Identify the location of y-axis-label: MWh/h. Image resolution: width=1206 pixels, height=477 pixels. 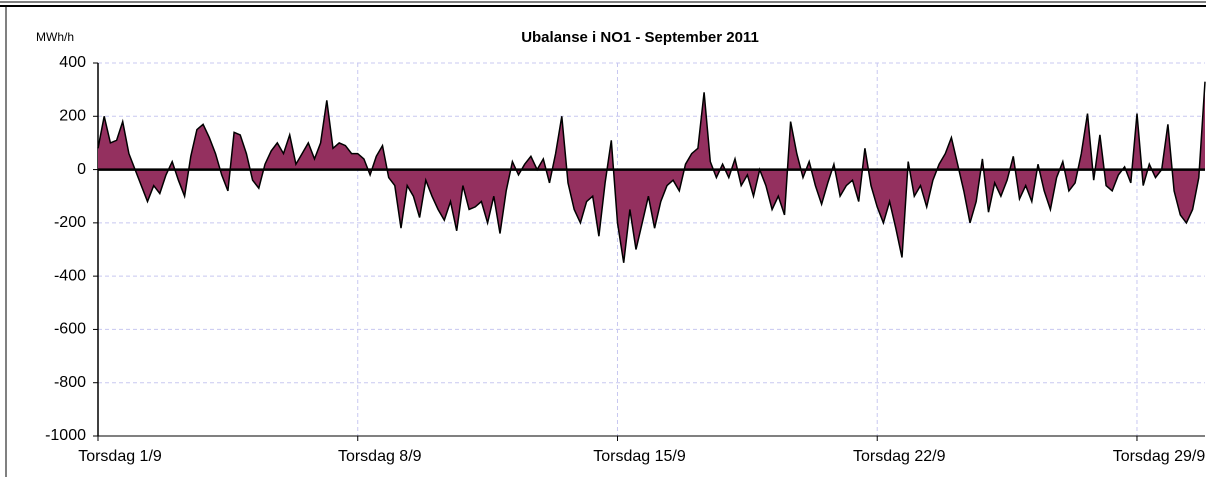
(55, 37).